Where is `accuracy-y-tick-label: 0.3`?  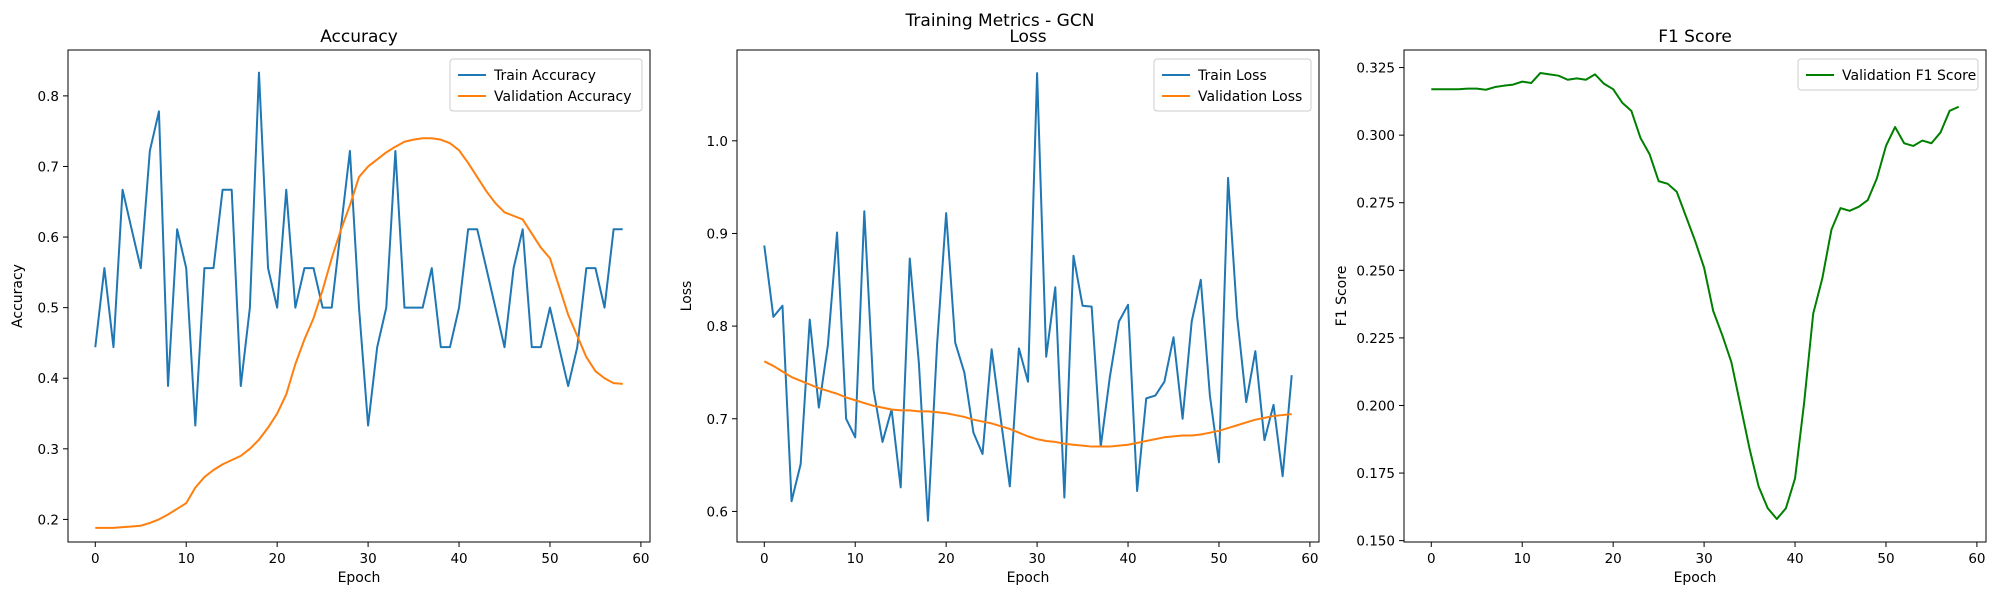 accuracy-y-tick-label: 0.3 is located at coordinates (48, 450).